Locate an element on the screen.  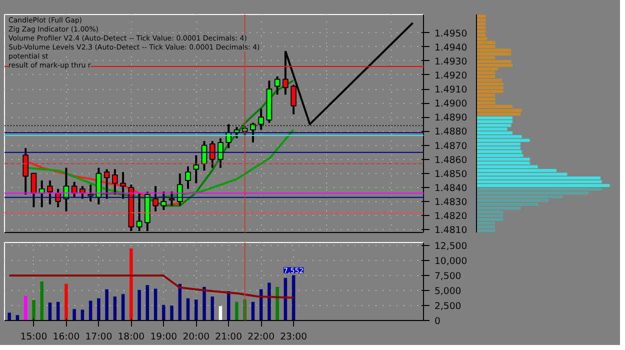
y-tick-label: 1.4860 is located at coordinates (451, 160).